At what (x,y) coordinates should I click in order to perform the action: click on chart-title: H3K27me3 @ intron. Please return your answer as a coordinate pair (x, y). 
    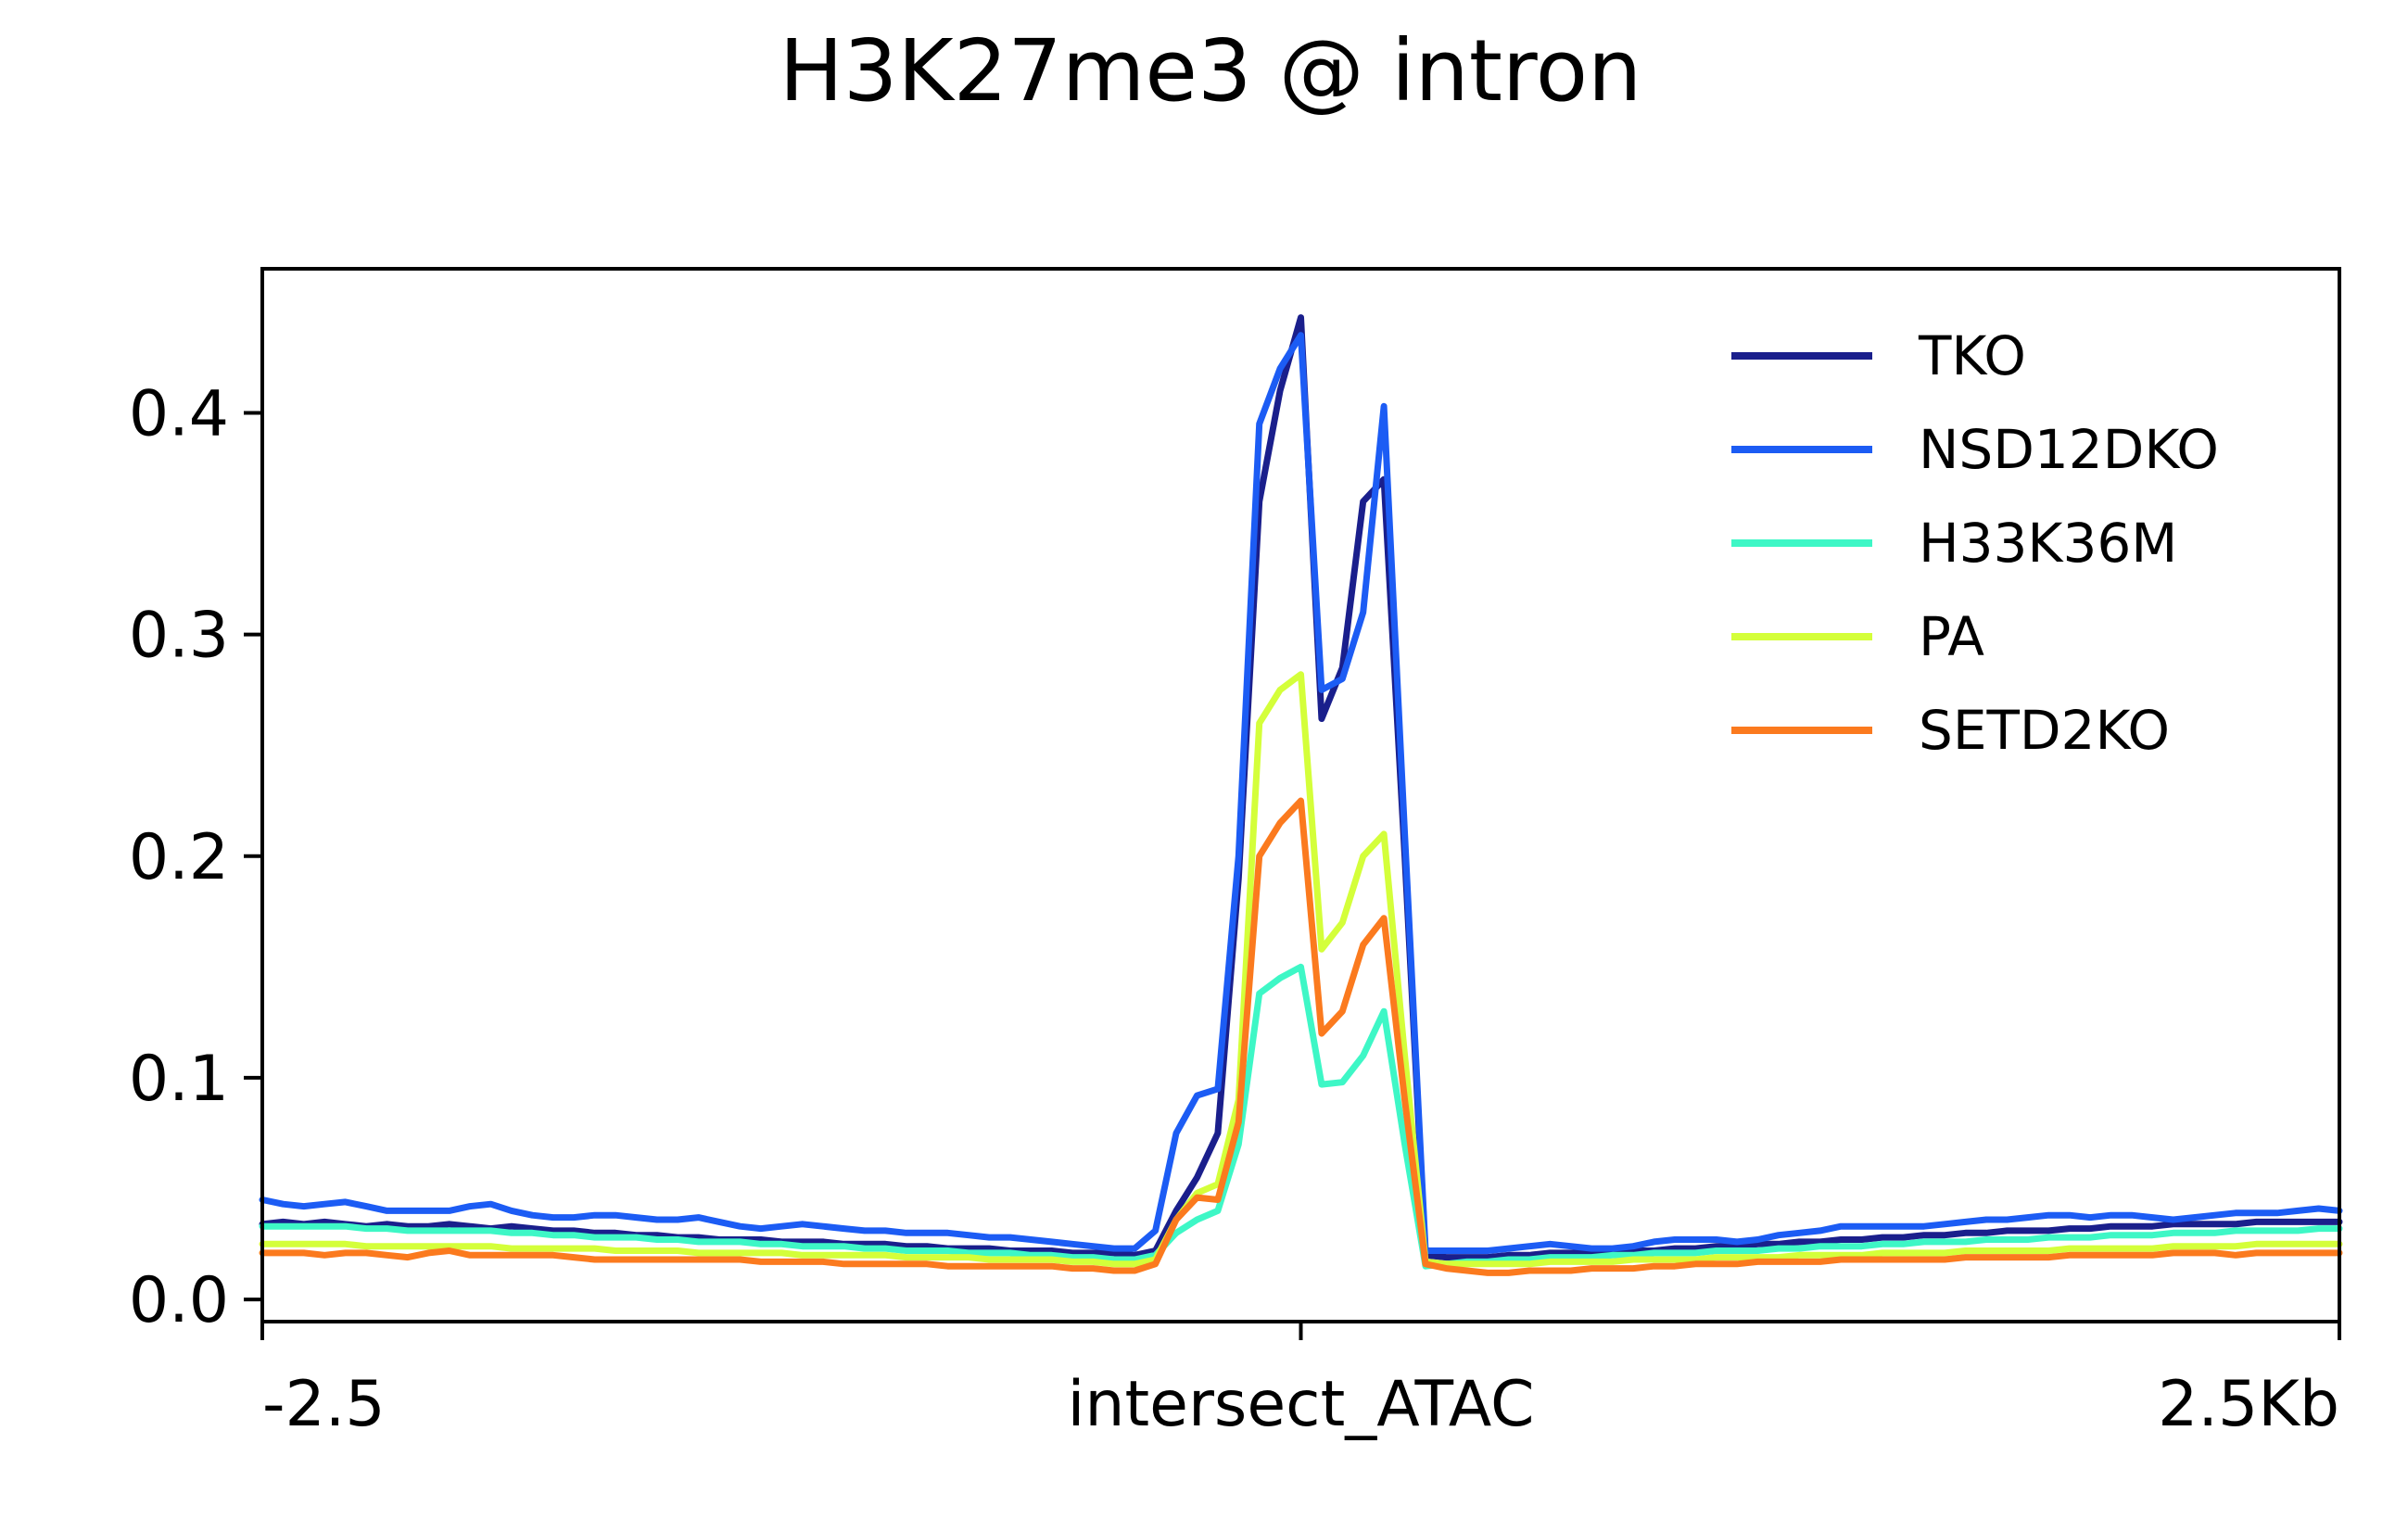
    Looking at the image, I should click on (1210, 70).